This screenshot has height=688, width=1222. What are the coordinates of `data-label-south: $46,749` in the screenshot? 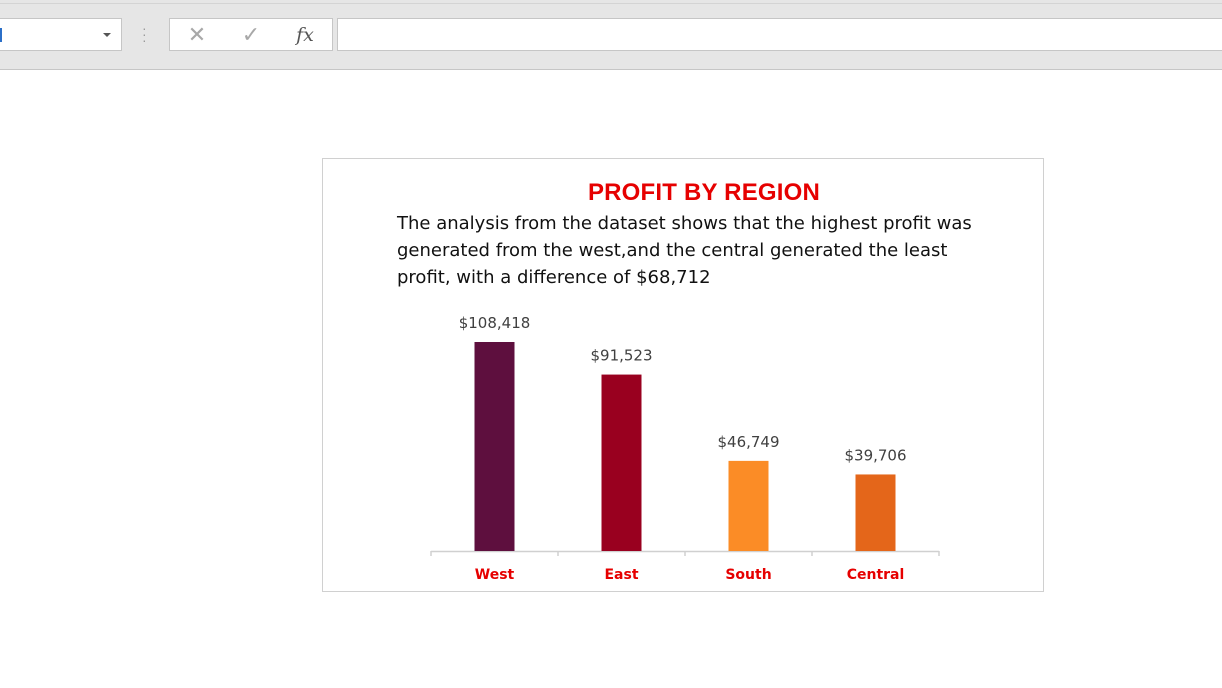 It's located at (748, 442).